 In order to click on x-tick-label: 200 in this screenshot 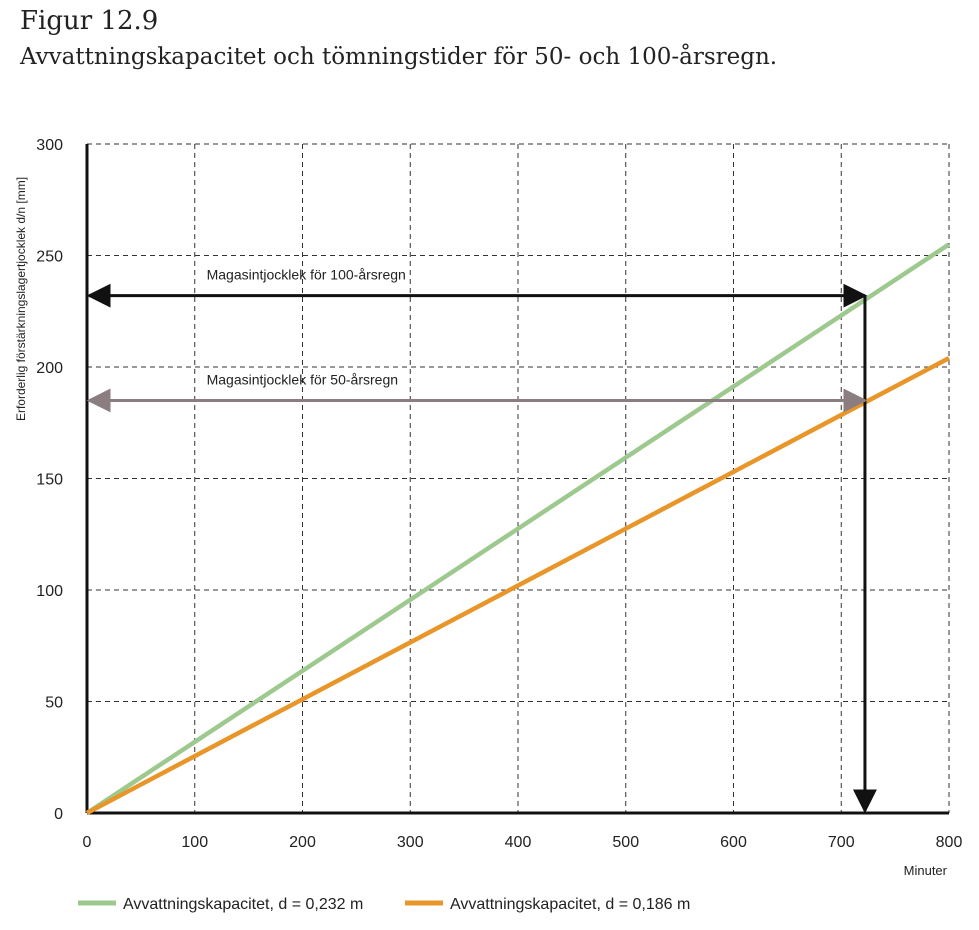, I will do `click(302, 842)`.